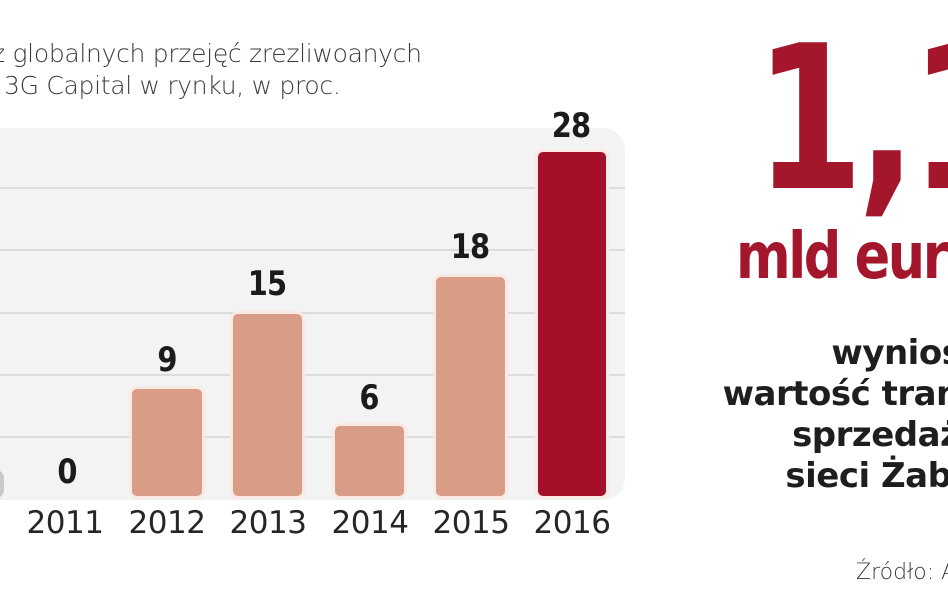 The width and height of the screenshot is (948, 593). I want to click on value-label-2015: 18, so click(470, 247).